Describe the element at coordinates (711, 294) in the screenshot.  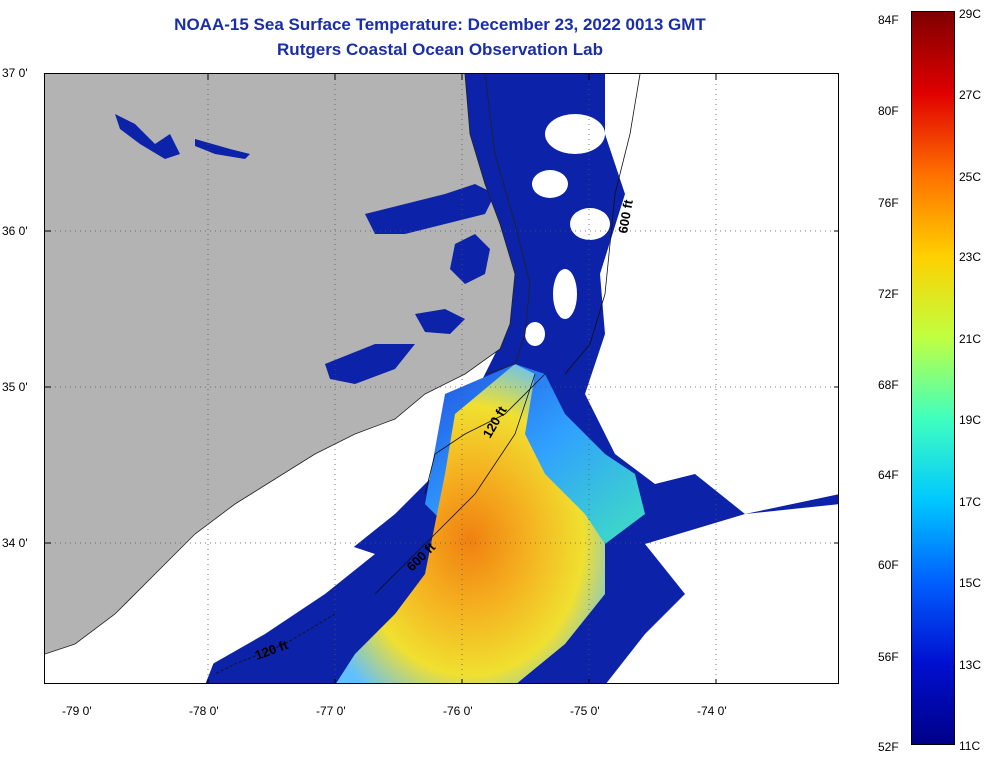
I see `cloud-mask-east` at that location.